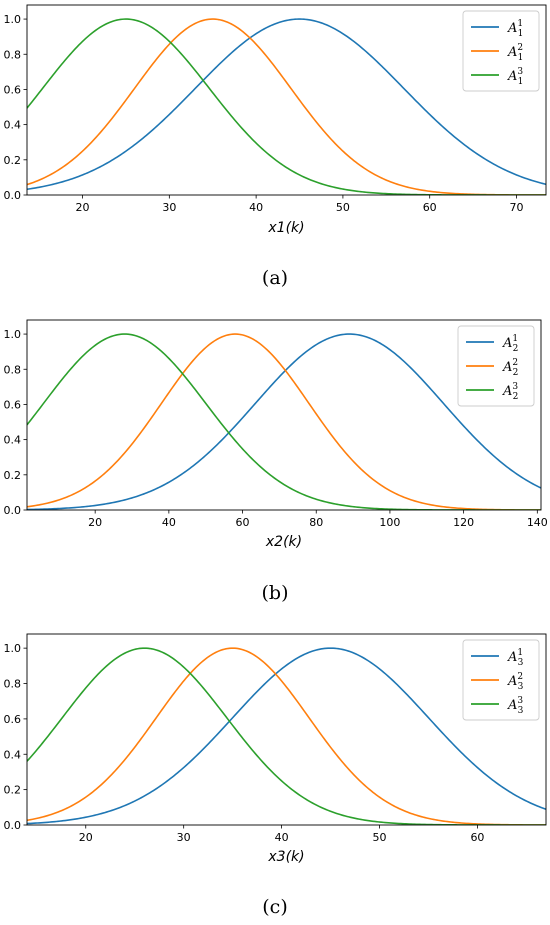  Describe the element at coordinates (389, 522) in the screenshot. I see `x-tick-label: 100` at that location.